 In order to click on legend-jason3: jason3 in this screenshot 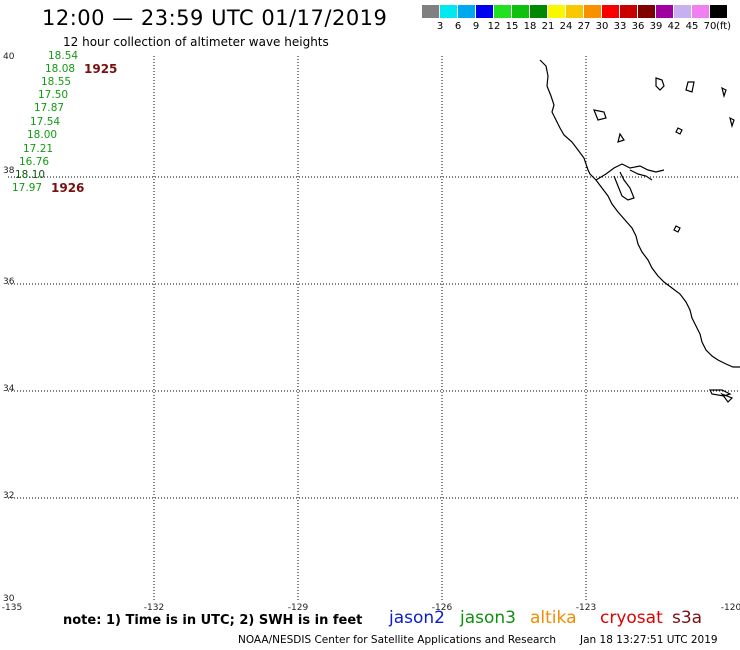, I will do `click(488, 618)`.